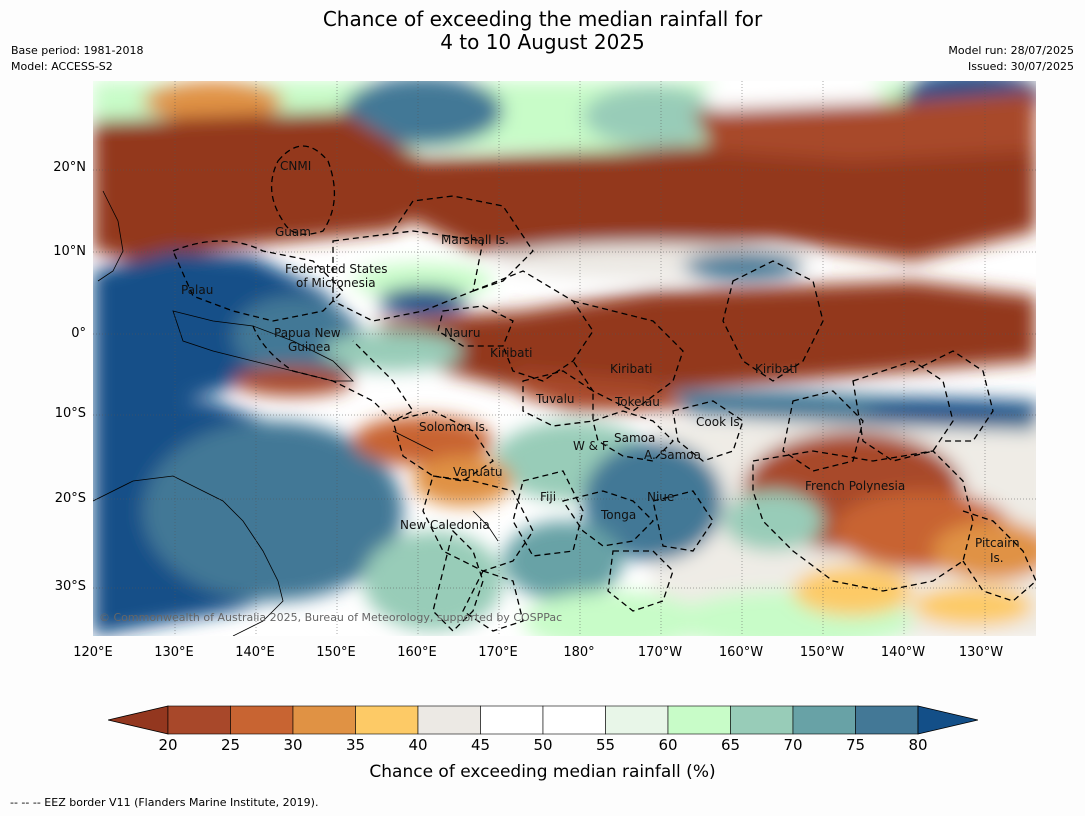  Describe the element at coordinates (478, 472) in the screenshot. I see `label-vanuatu: Vanuatu` at that location.